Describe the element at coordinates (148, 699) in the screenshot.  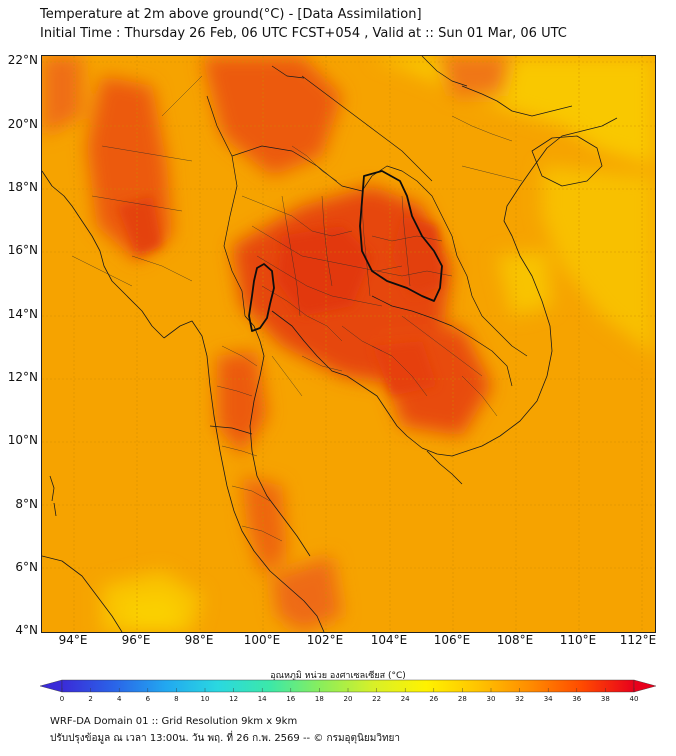
I see `colorbar-tick-label: 6` at that location.